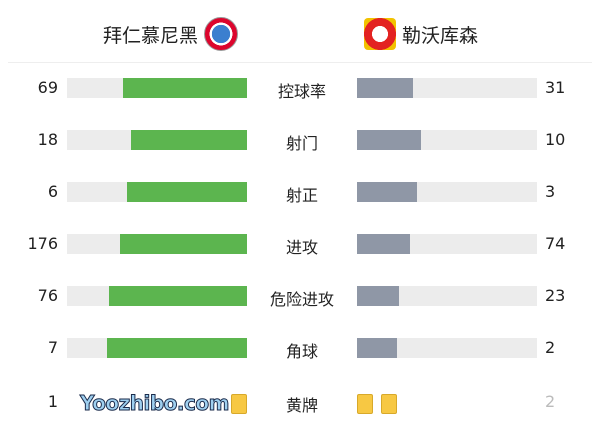 The image size is (600, 424). Describe the element at coordinates (301, 195) in the screenshot. I see `stat-label: 射正` at that location.